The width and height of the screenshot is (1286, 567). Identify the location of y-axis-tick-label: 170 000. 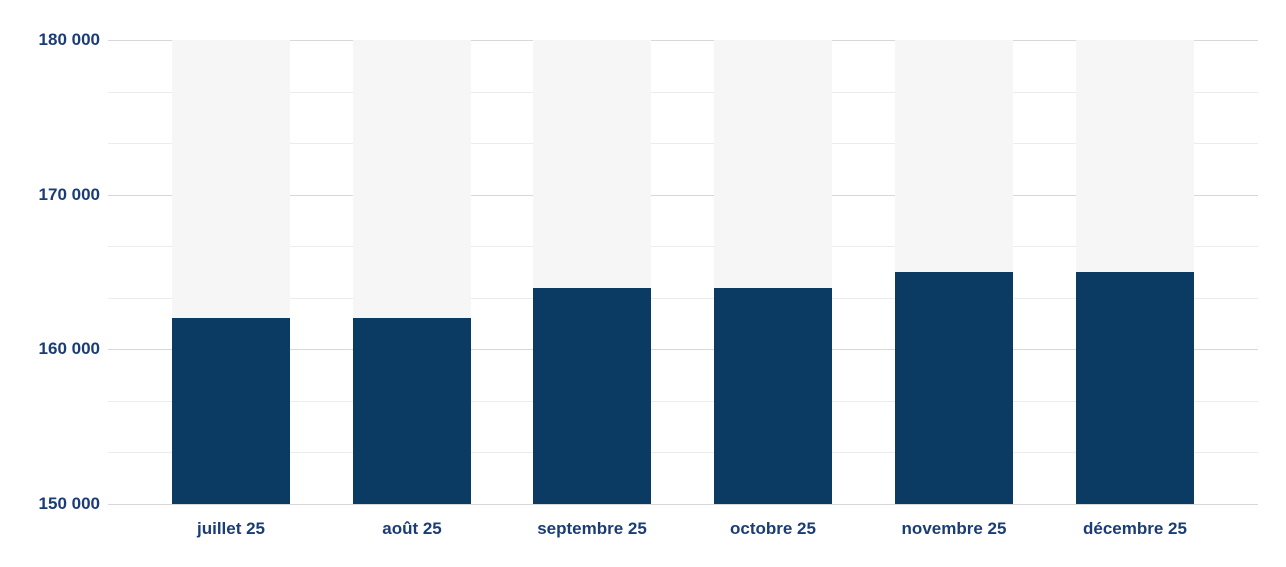
(69, 194).